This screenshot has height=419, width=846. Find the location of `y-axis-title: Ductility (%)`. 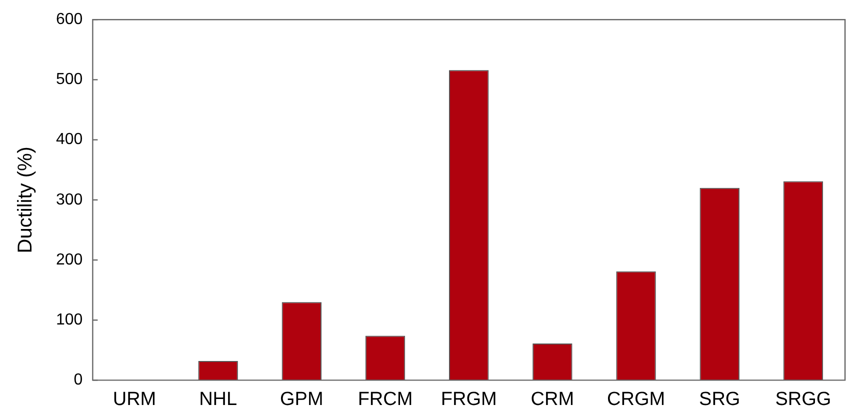

y-axis-title: Ductility (%) is located at coordinates (25, 200).